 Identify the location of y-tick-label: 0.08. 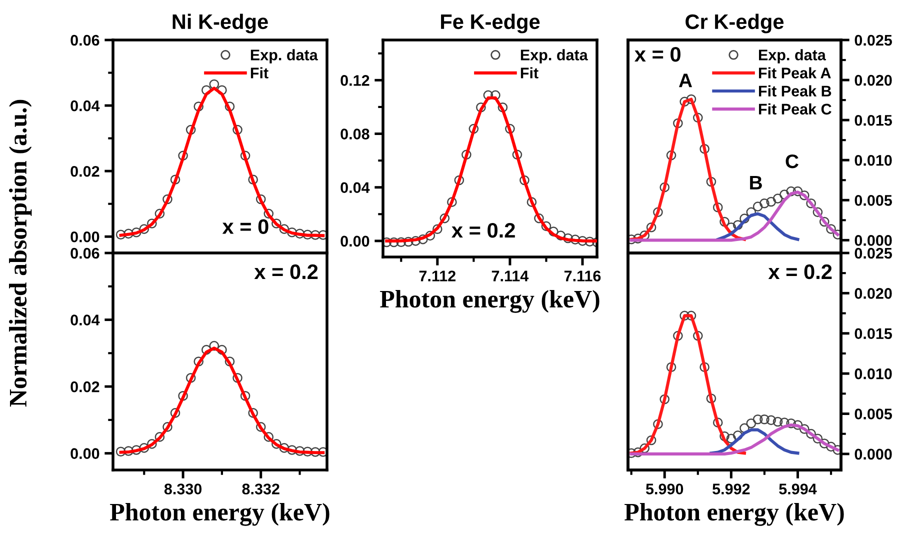
(355, 134).